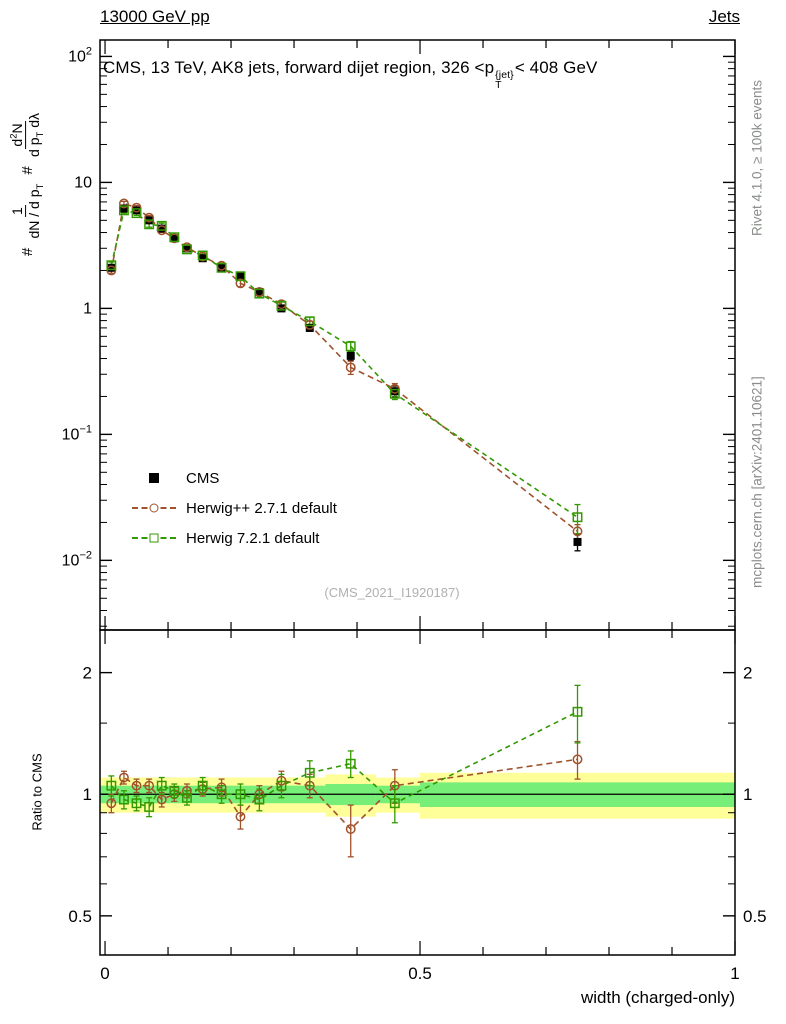 Image resolution: width=786 pixels, height=1024 pixels. Describe the element at coordinates (757, 158) in the screenshot. I see `rivet-version-label: Rivet 4.1.0, ≥ 100k events` at that location.